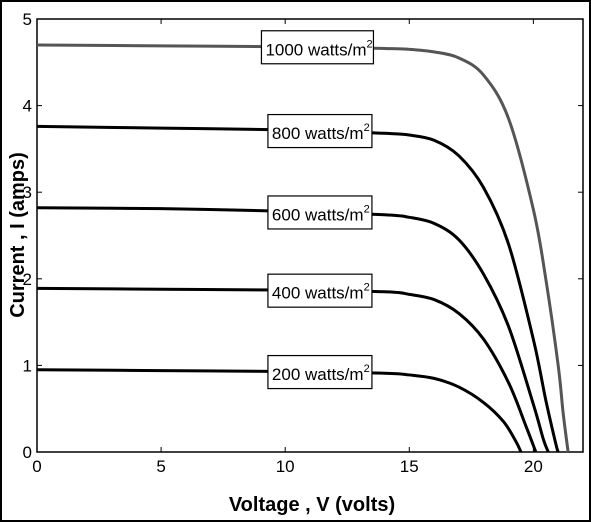 This screenshot has width=591, height=522. I want to click on series-label: 200 watts/m2, so click(320, 372).